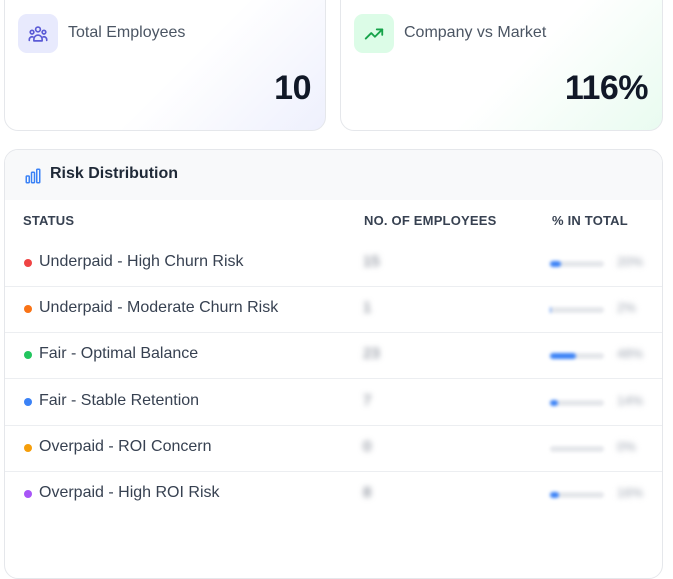  Describe the element at coordinates (501, 65) in the screenshot. I see `company-vs-market-card: Company vs Market 116%` at that location.